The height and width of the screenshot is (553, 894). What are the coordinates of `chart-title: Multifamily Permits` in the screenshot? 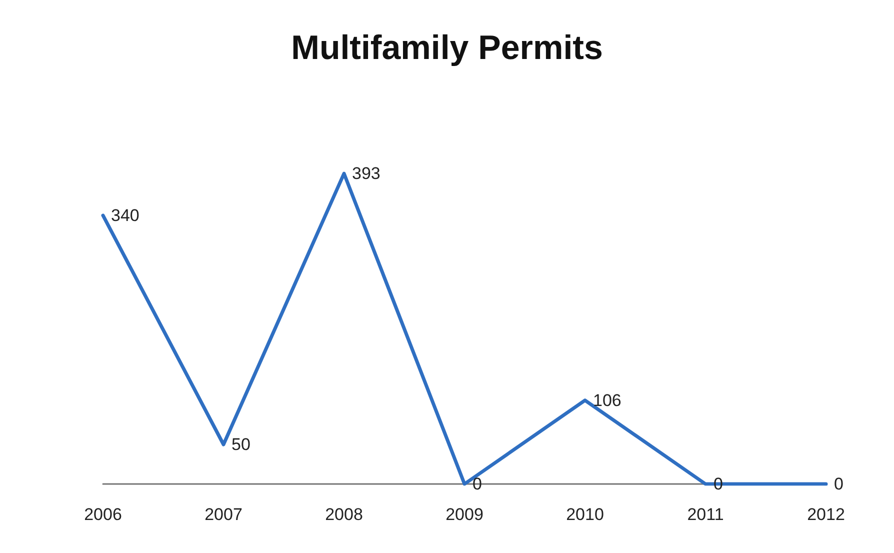 It's located at (447, 48).